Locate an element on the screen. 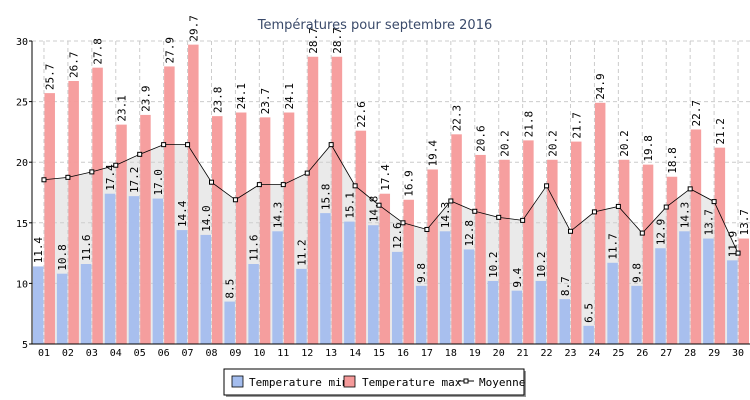 This screenshot has height=400, width=750. bar-min-label: 12.8 is located at coordinates (469, 233).